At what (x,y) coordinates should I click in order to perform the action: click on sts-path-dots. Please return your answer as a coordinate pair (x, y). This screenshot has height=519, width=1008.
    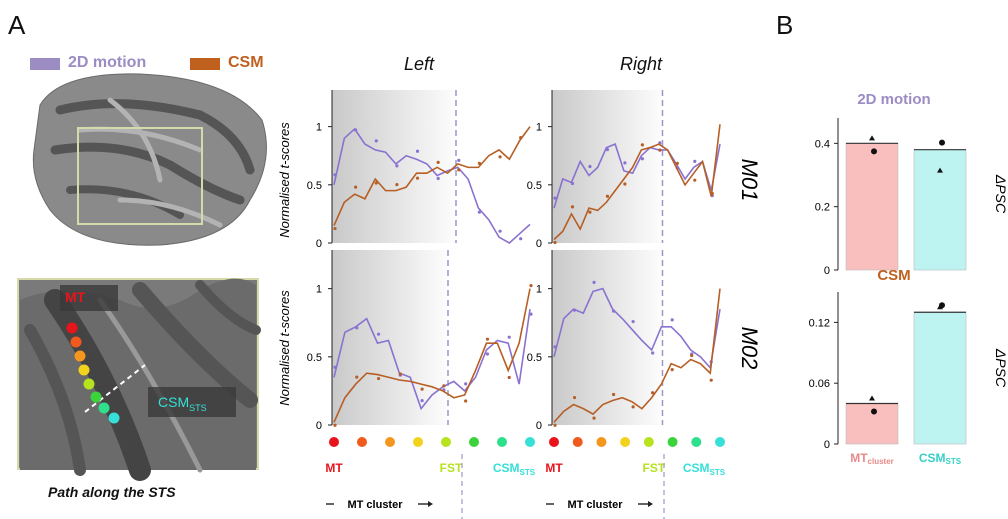
    Looking at the image, I should click on (93, 373).